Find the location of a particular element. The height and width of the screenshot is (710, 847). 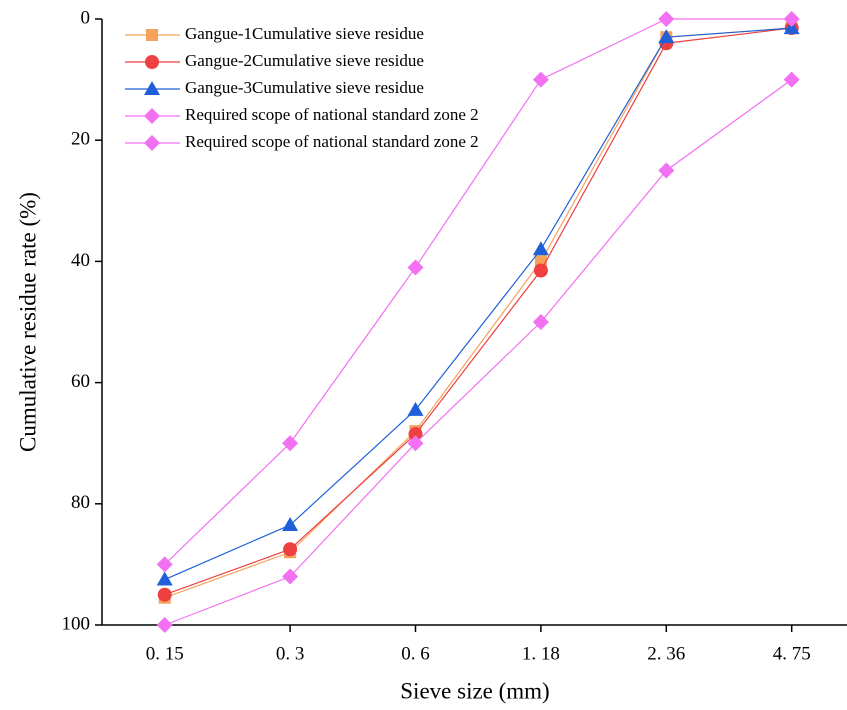

x-axis-label: Sieve size (mm) is located at coordinates (474, 690).